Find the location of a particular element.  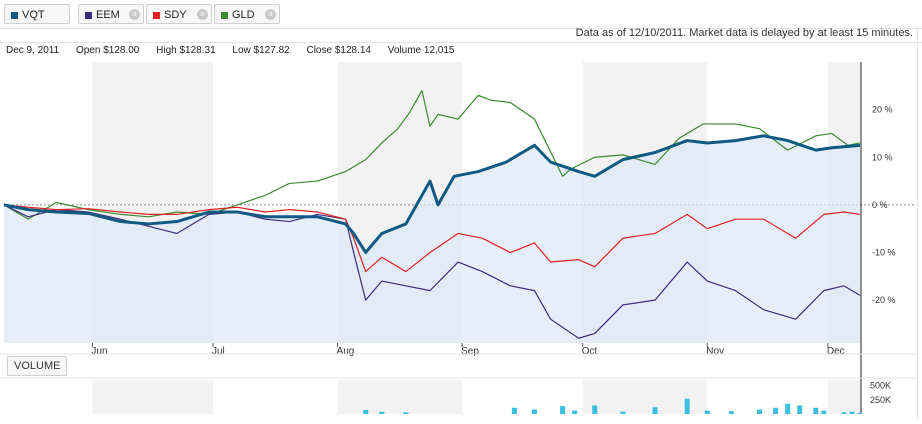

y-tick-label: 20 % is located at coordinates (882, 110).